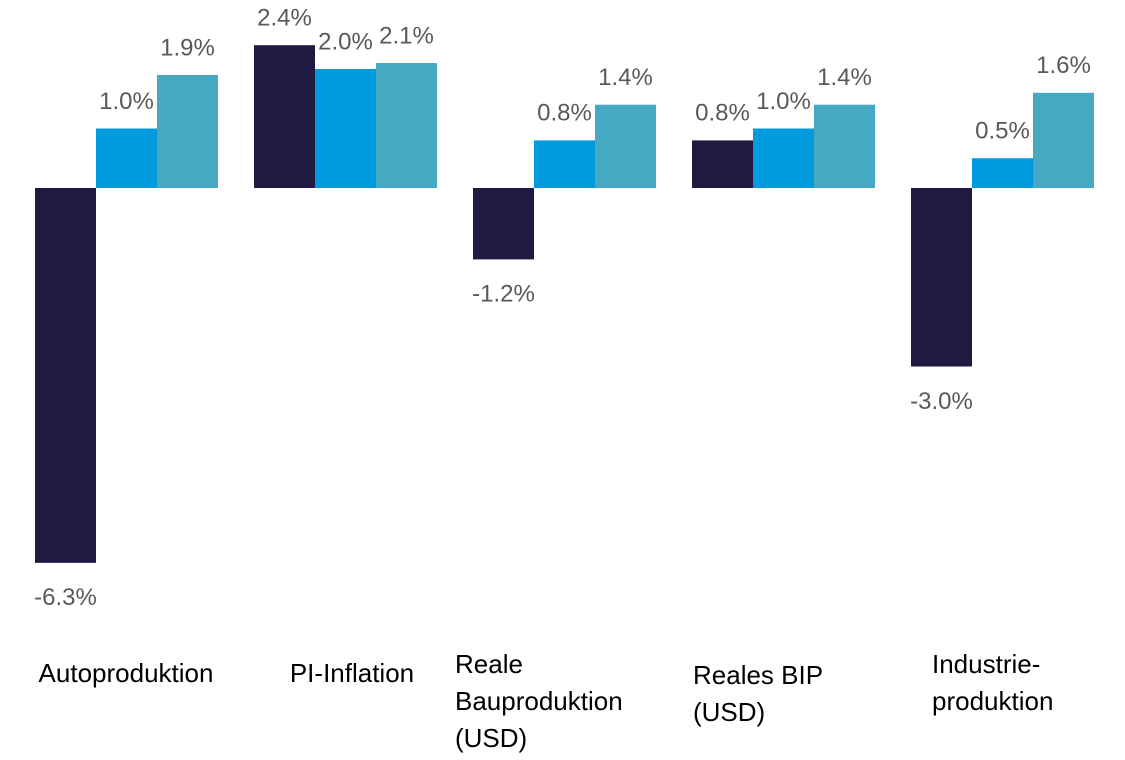  Describe the element at coordinates (187, 47) in the screenshot. I see `value-label: 1.9%` at that location.